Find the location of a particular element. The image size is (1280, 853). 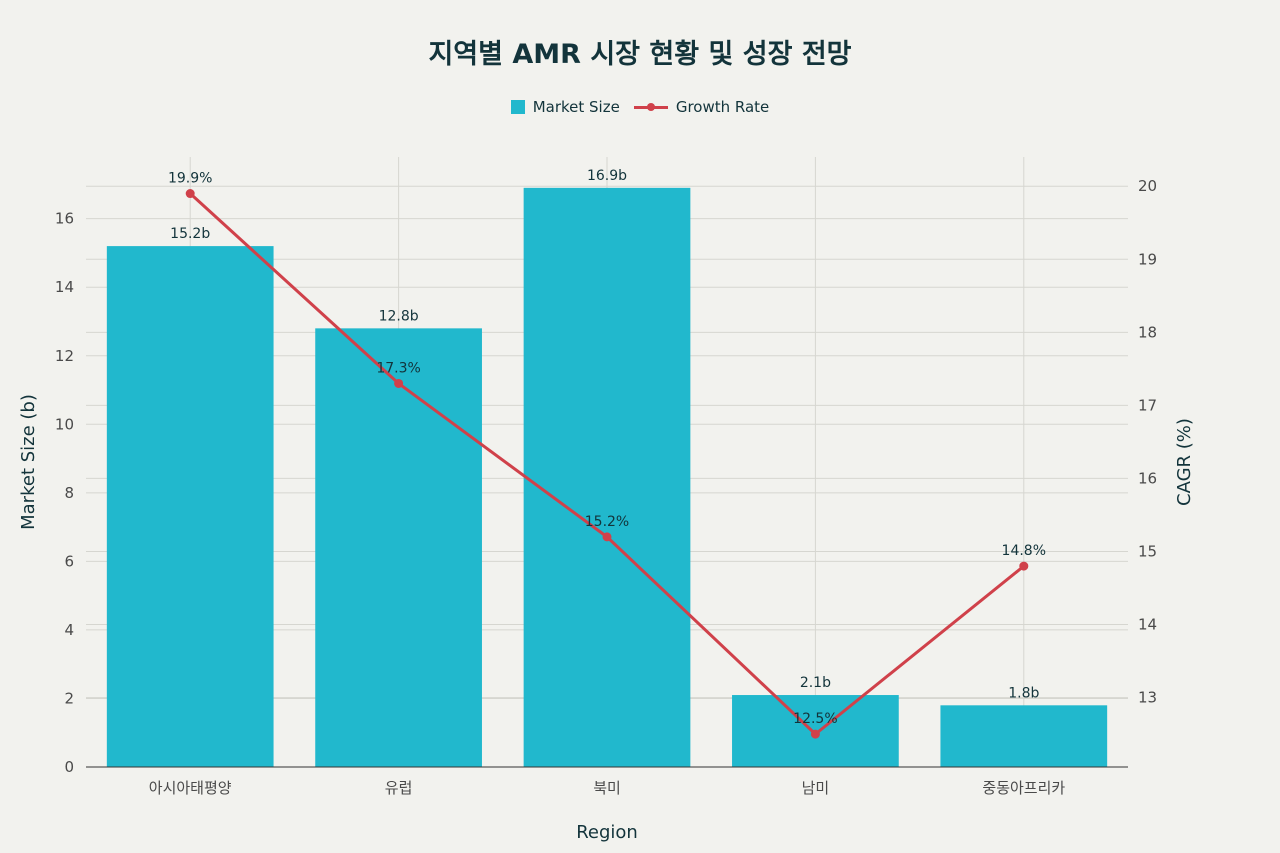

y-tick-label: 8 is located at coordinates (69, 493).